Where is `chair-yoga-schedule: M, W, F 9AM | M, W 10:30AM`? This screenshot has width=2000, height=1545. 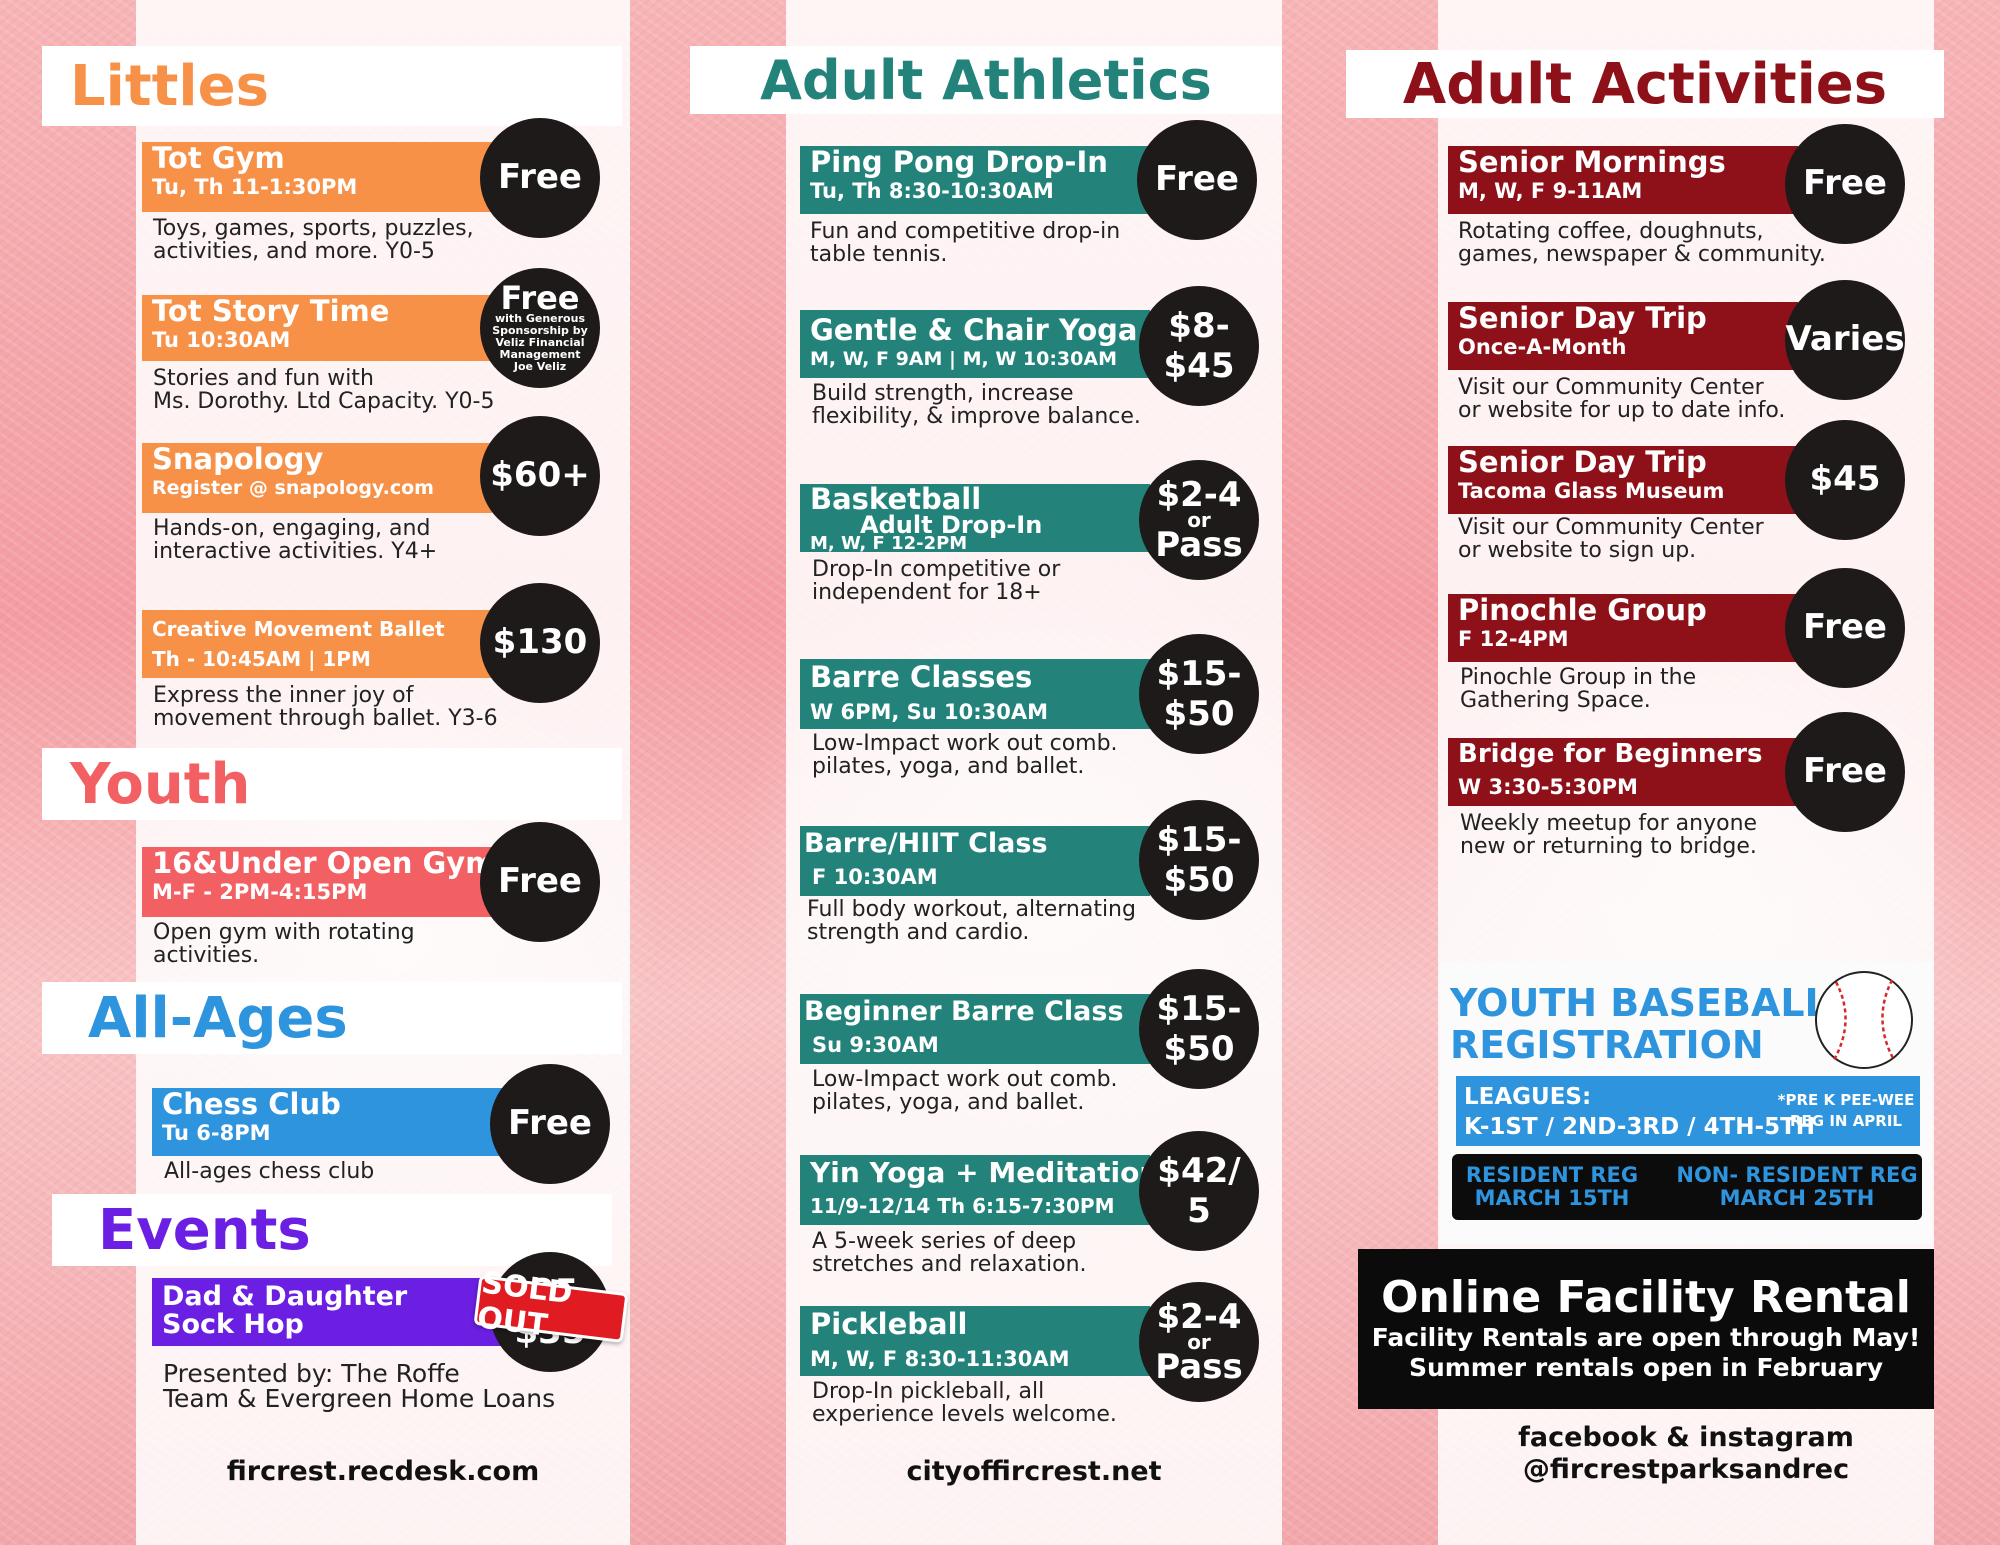
chair-yoga-schedule: M, W, F 9AM | M, W 10:30AM is located at coordinates (963, 359).